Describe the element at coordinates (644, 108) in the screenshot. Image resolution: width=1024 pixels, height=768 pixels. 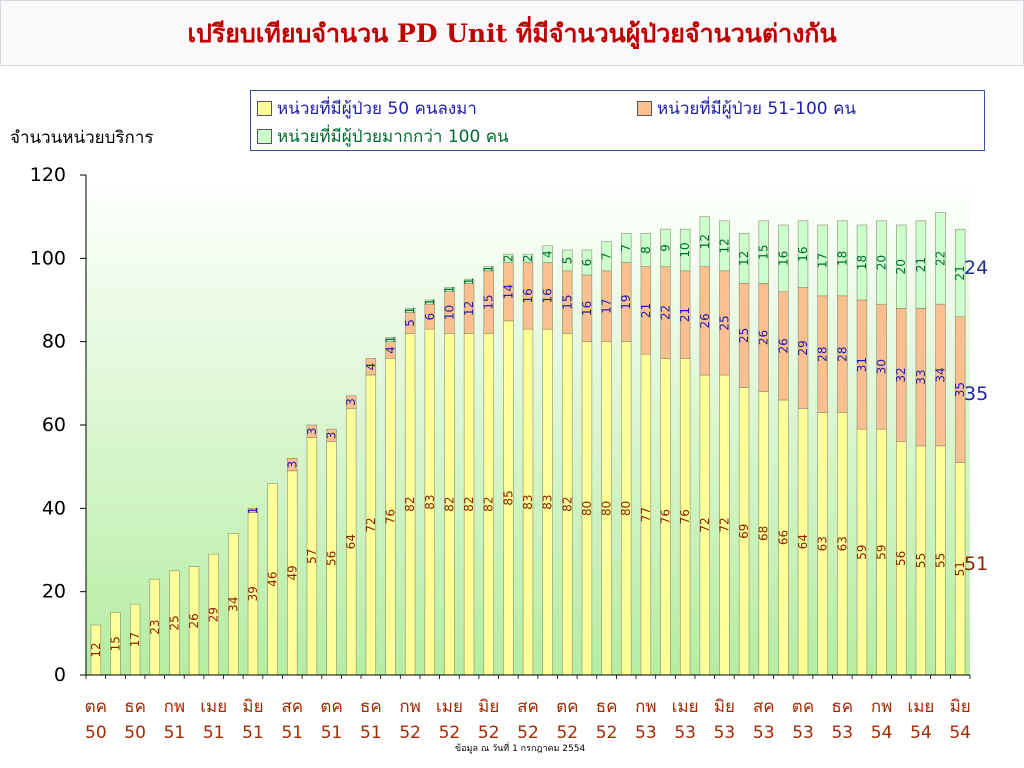
I see `legend-swatch-mid` at that location.